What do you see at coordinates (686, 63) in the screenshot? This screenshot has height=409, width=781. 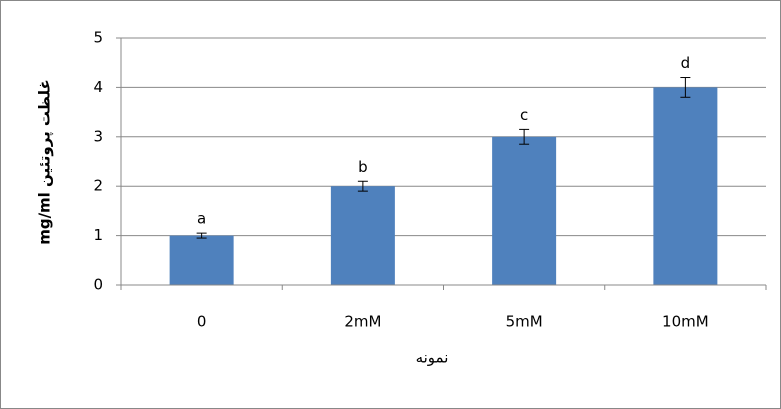 I see `annotation: d` at bounding box center [686, 63].